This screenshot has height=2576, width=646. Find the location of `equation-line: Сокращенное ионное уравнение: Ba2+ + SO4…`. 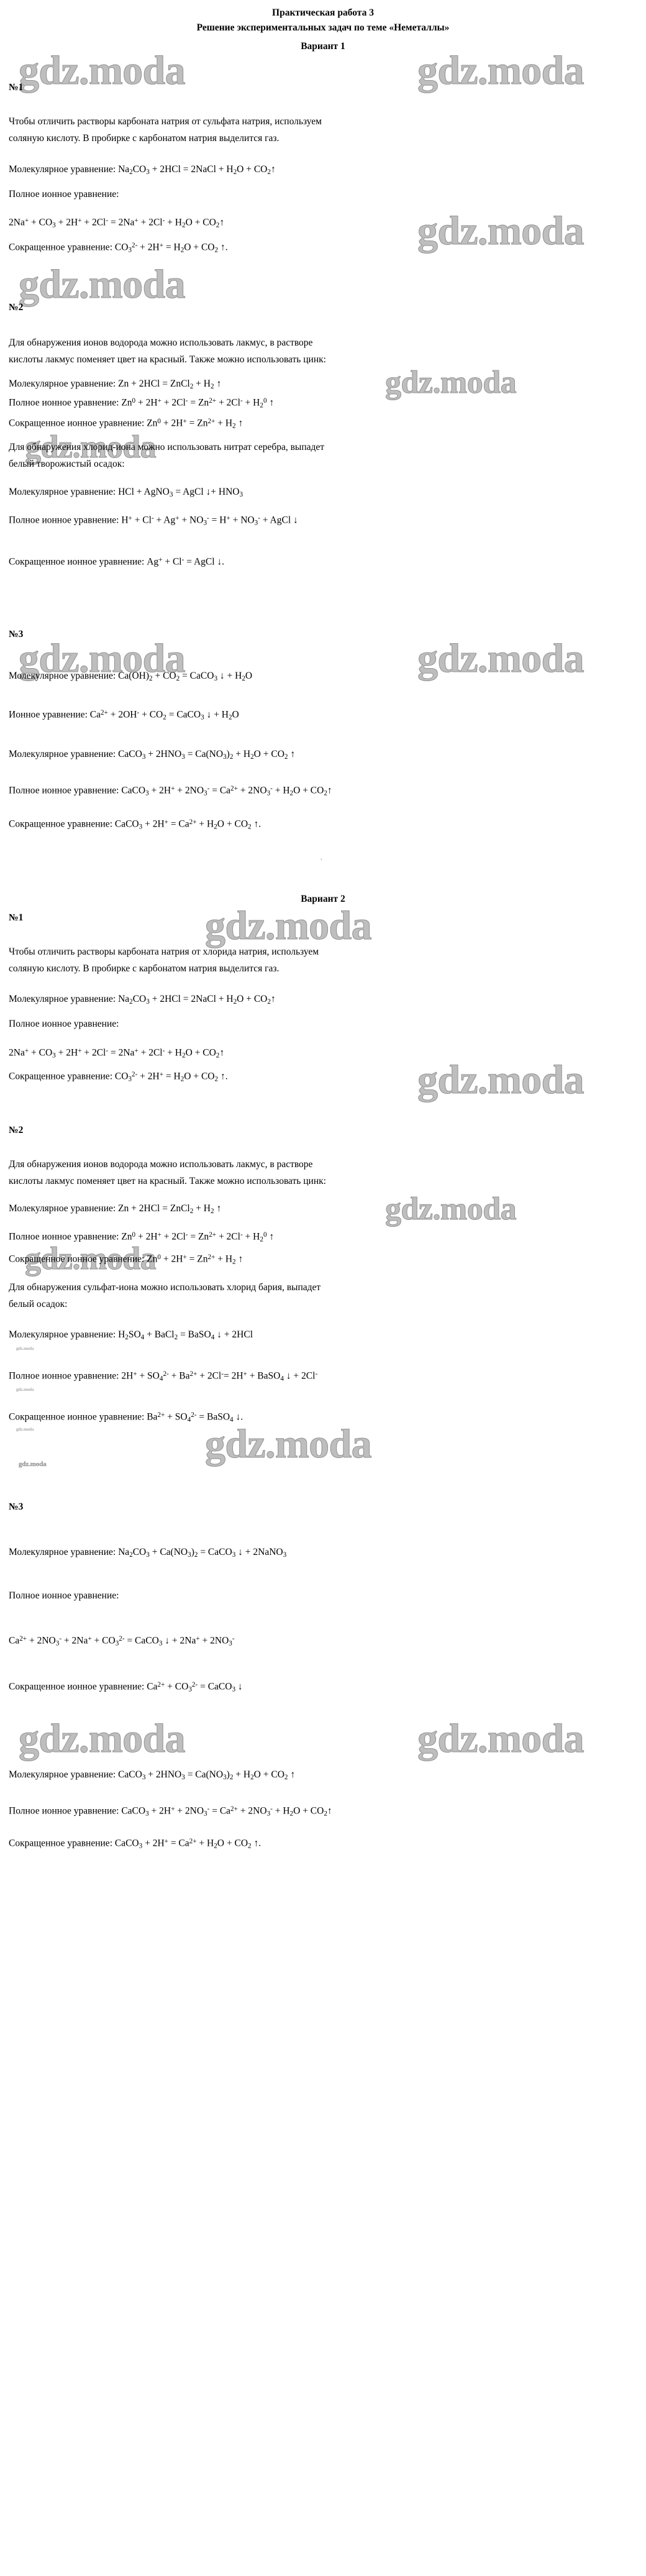

equation-line: Сокращенное ионное уравнение: Ba2+ + SO4… is located at coordinates (126, 1417).